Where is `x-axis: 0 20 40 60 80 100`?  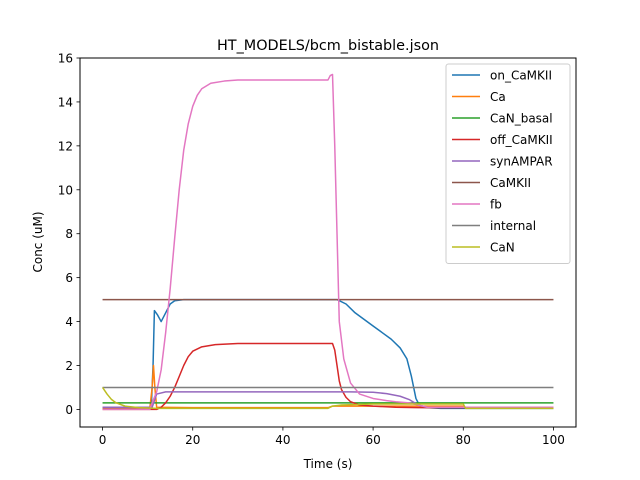
x-axis: 0 20 40 60 80 100 is located at coordinates (332, 437).